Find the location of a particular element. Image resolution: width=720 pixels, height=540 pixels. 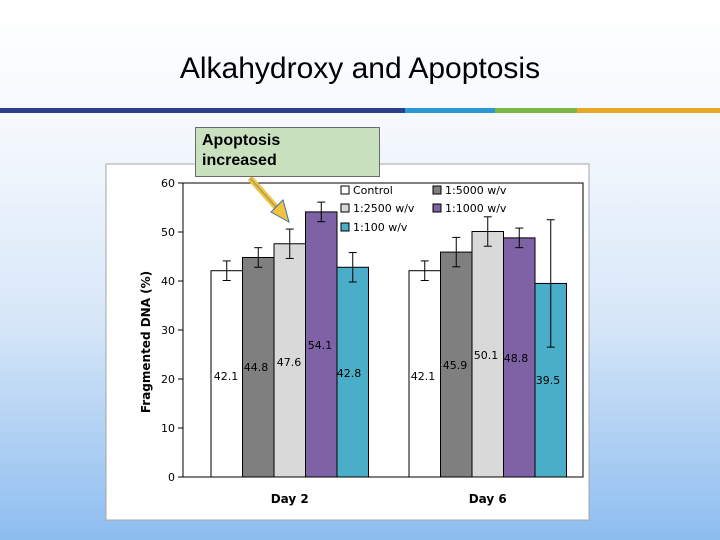

data-label: 44.8 is located at coordinates (256, 367).